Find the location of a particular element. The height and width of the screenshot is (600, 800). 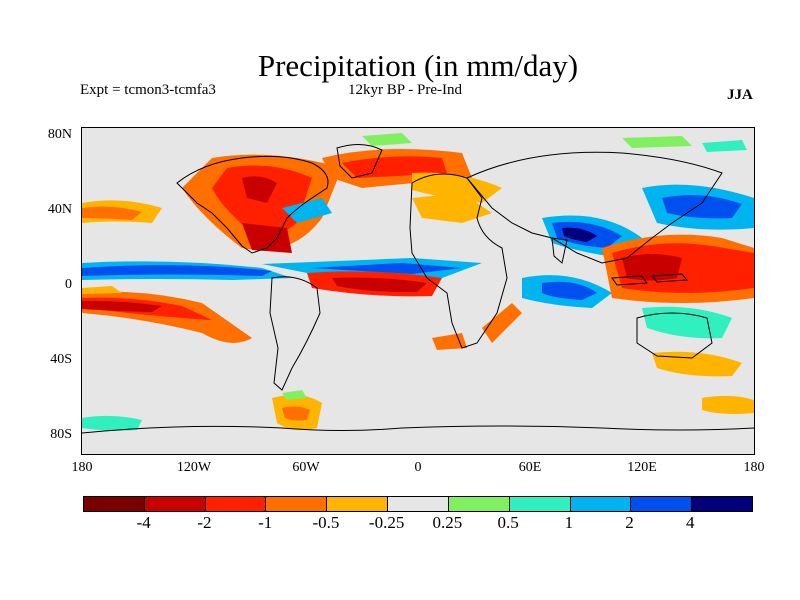

colorbar-tick-label: -4 is located at coordinates (143, 522).